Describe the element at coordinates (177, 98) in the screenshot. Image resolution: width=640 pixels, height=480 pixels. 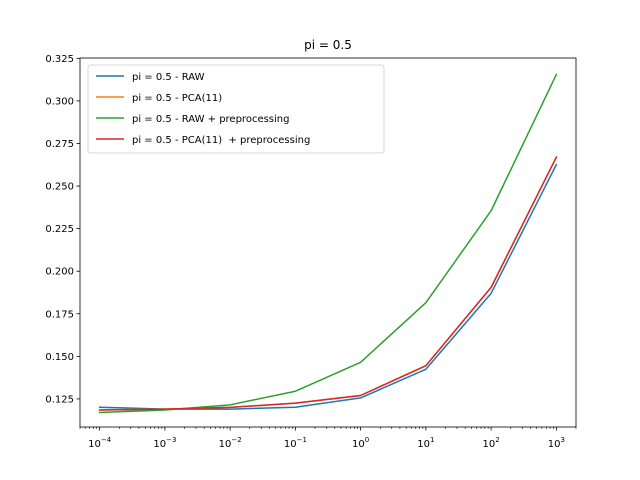
I see `legend-label-2: pi = 0.5 - PCA(11)` at that location.